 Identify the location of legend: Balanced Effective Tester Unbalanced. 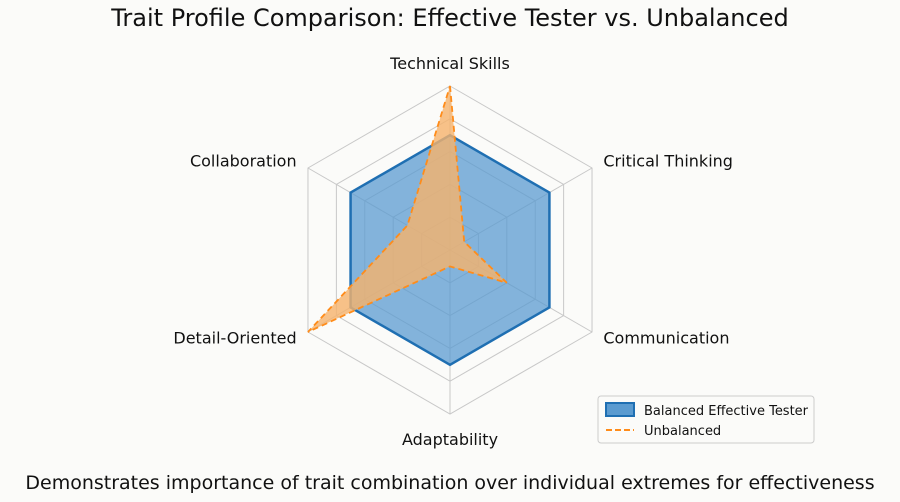
(706, 419).